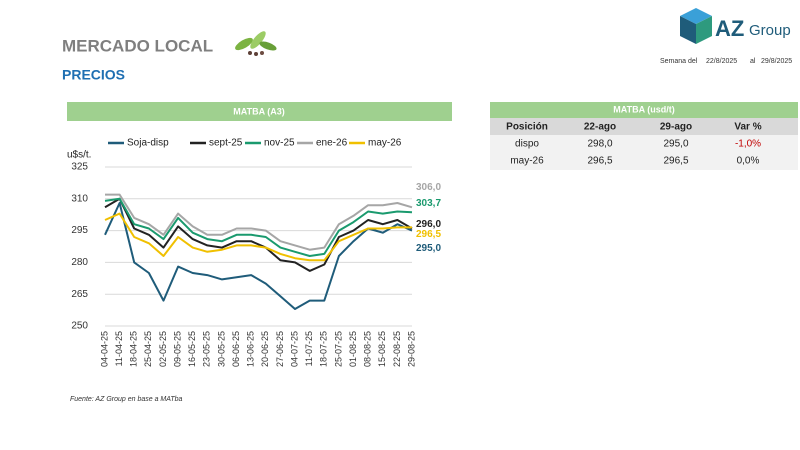 This screenshot has width=800, height=450. I want to click on x-tick-label: 06-06-25, so click(236, 349).